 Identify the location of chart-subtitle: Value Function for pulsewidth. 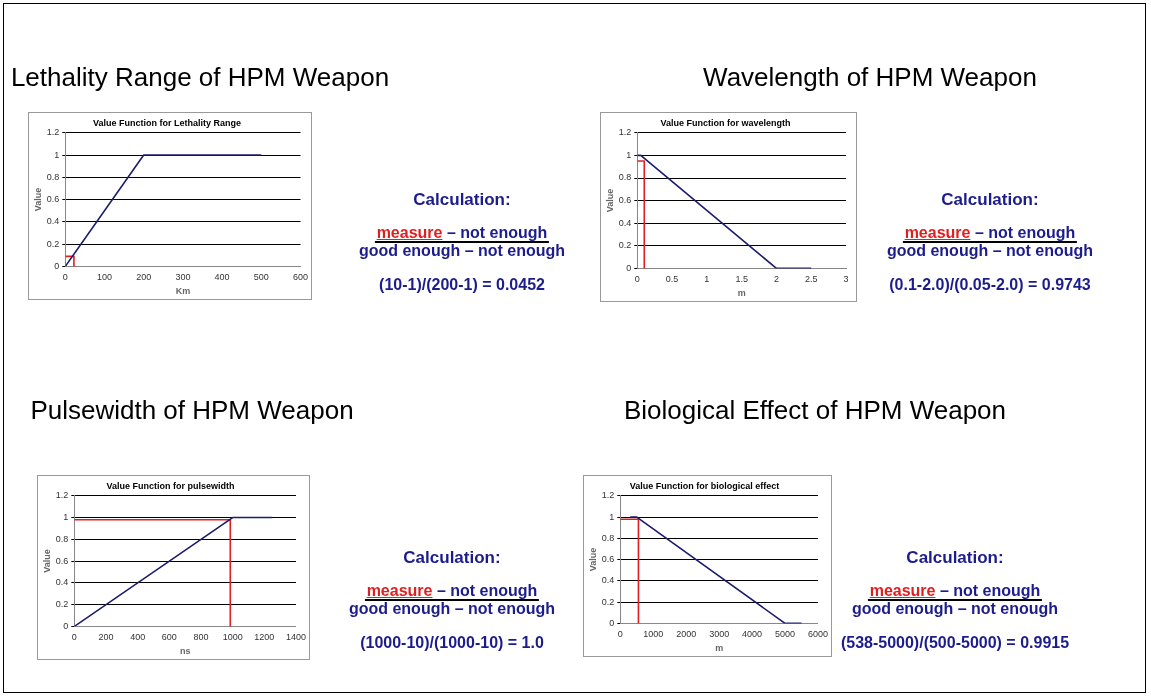
(170, 485).